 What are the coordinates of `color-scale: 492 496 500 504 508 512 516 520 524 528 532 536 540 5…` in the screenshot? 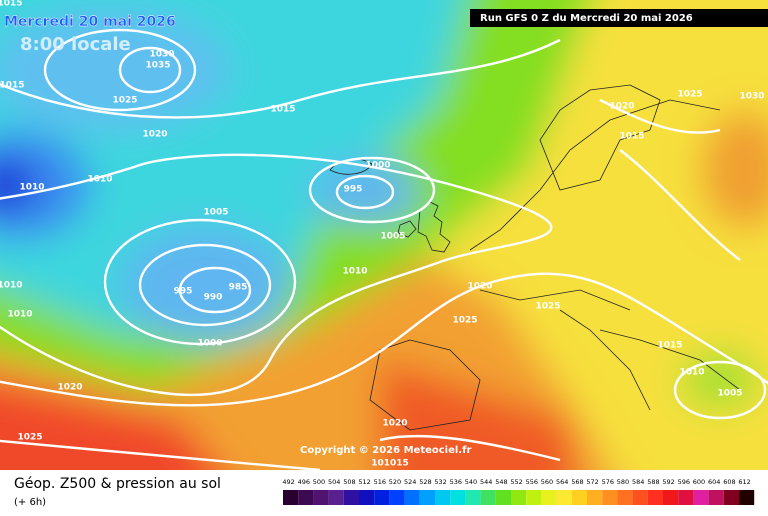 It's located at (518, 491).